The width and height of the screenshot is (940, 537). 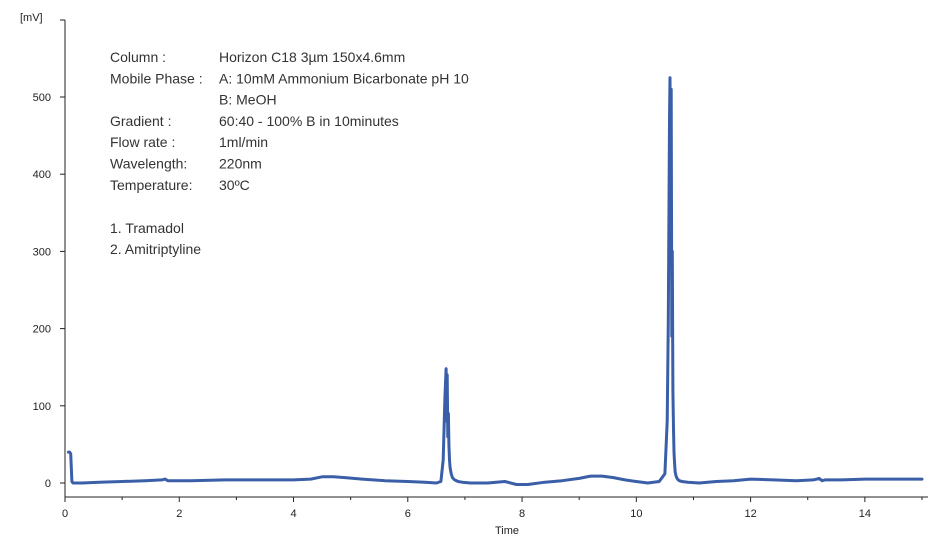 What do you see at coordinates (31, 18) in the screenshot?
I see `y-axis-label: [mV]` at bounding box center [31, 18].